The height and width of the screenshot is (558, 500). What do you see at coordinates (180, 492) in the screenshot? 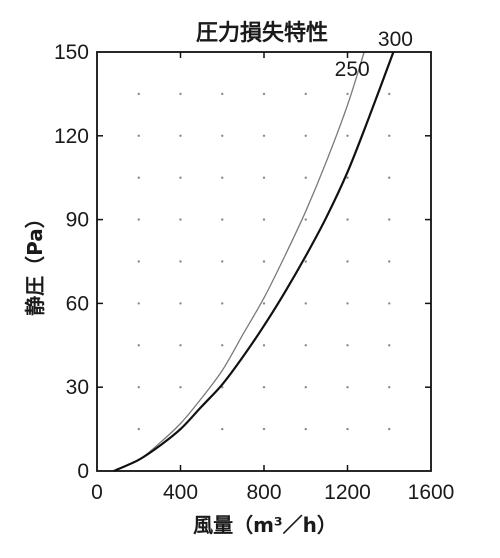
I see `x-tick-label: 400` at bounding box center [180, 492].